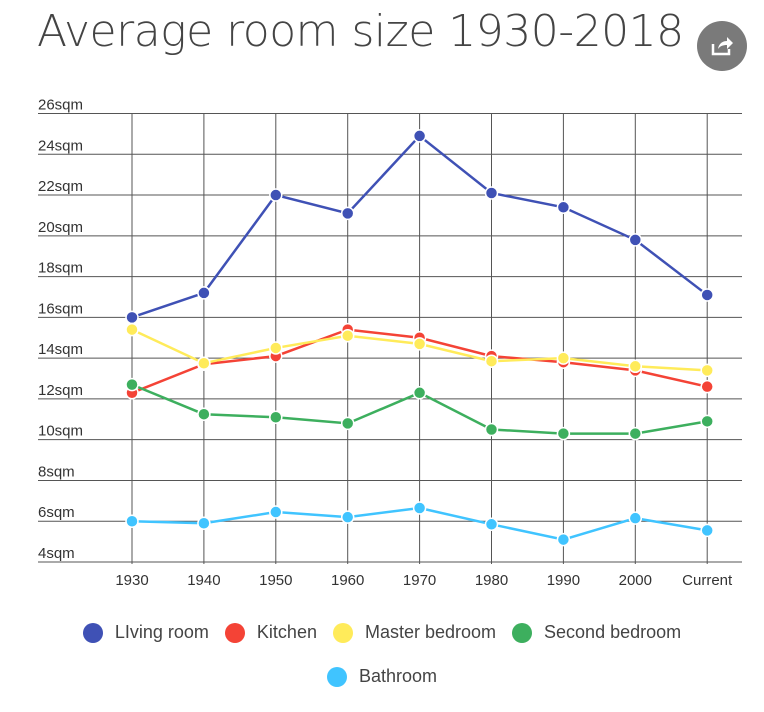  Describe the element at coordinates (60, 186) in the screenshot. I see `y-tick-label: 22sqm` at that location.